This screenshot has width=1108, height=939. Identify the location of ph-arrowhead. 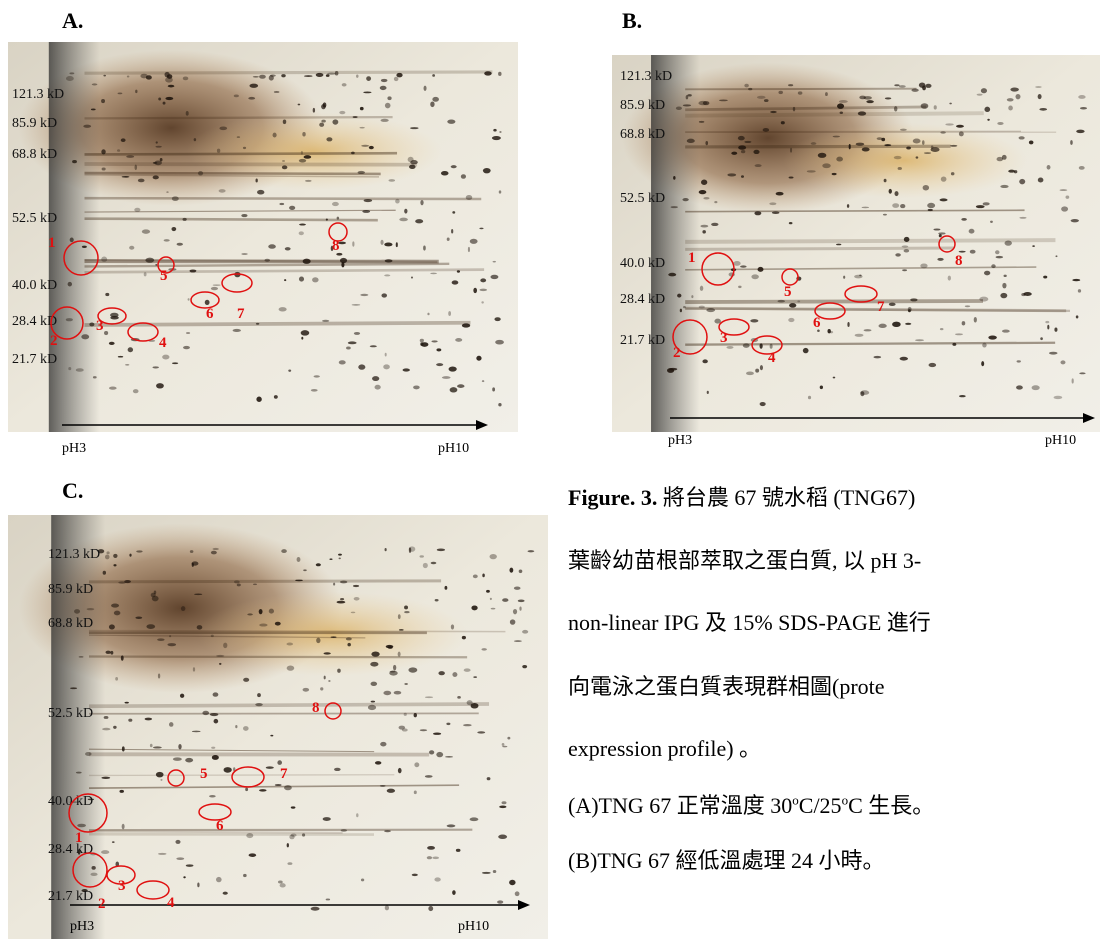
(1089, 418).